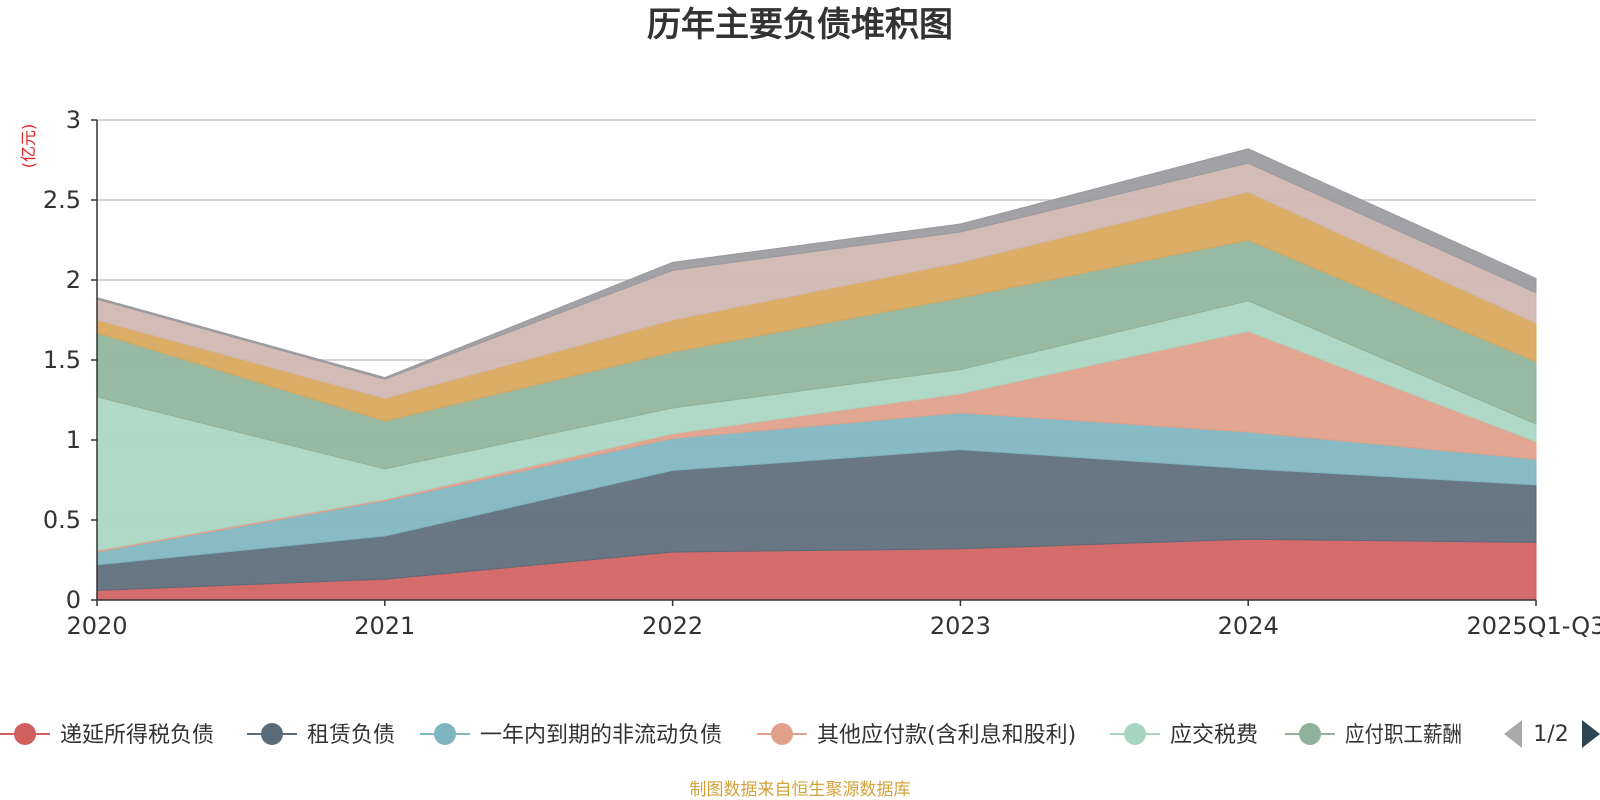 The height and width of the screenshot is (800, 1600). I want to click on data-source-note: 制图数据来自恒生聚源数据库, so click(800, 790).